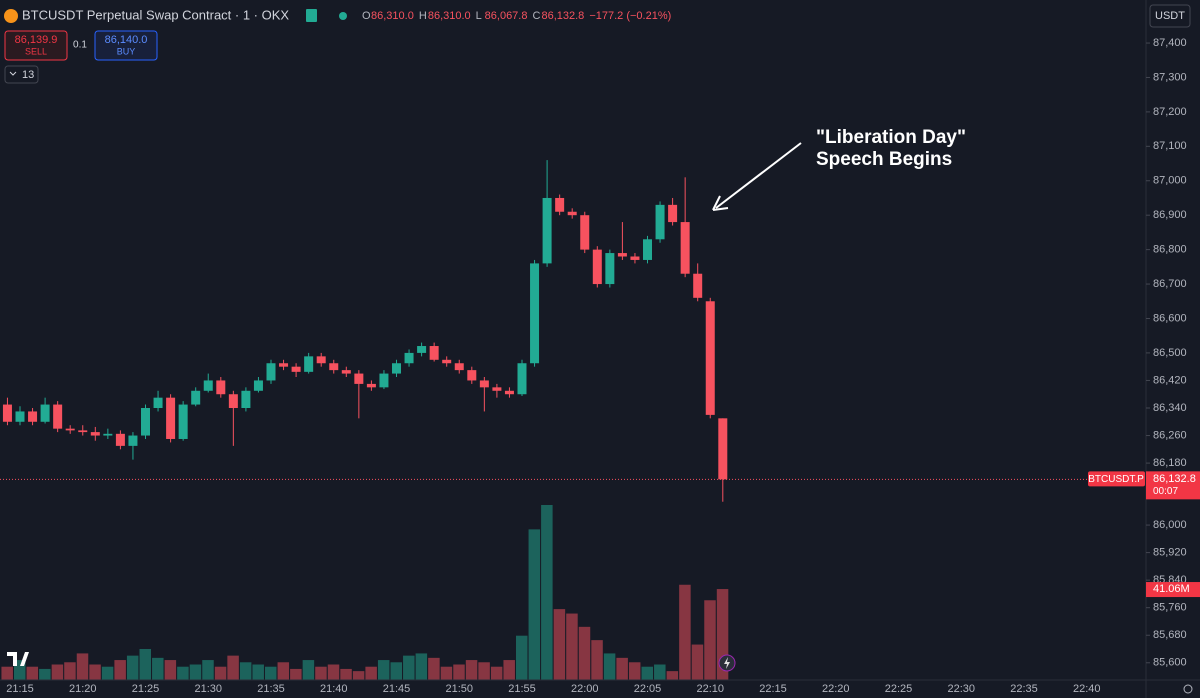 This screenshot has height=698, width=1200. What do you see at coordinates (271, 689) in the screenshot?
I see `x-tick-label: 21:35` at bounding box center [271, 689].